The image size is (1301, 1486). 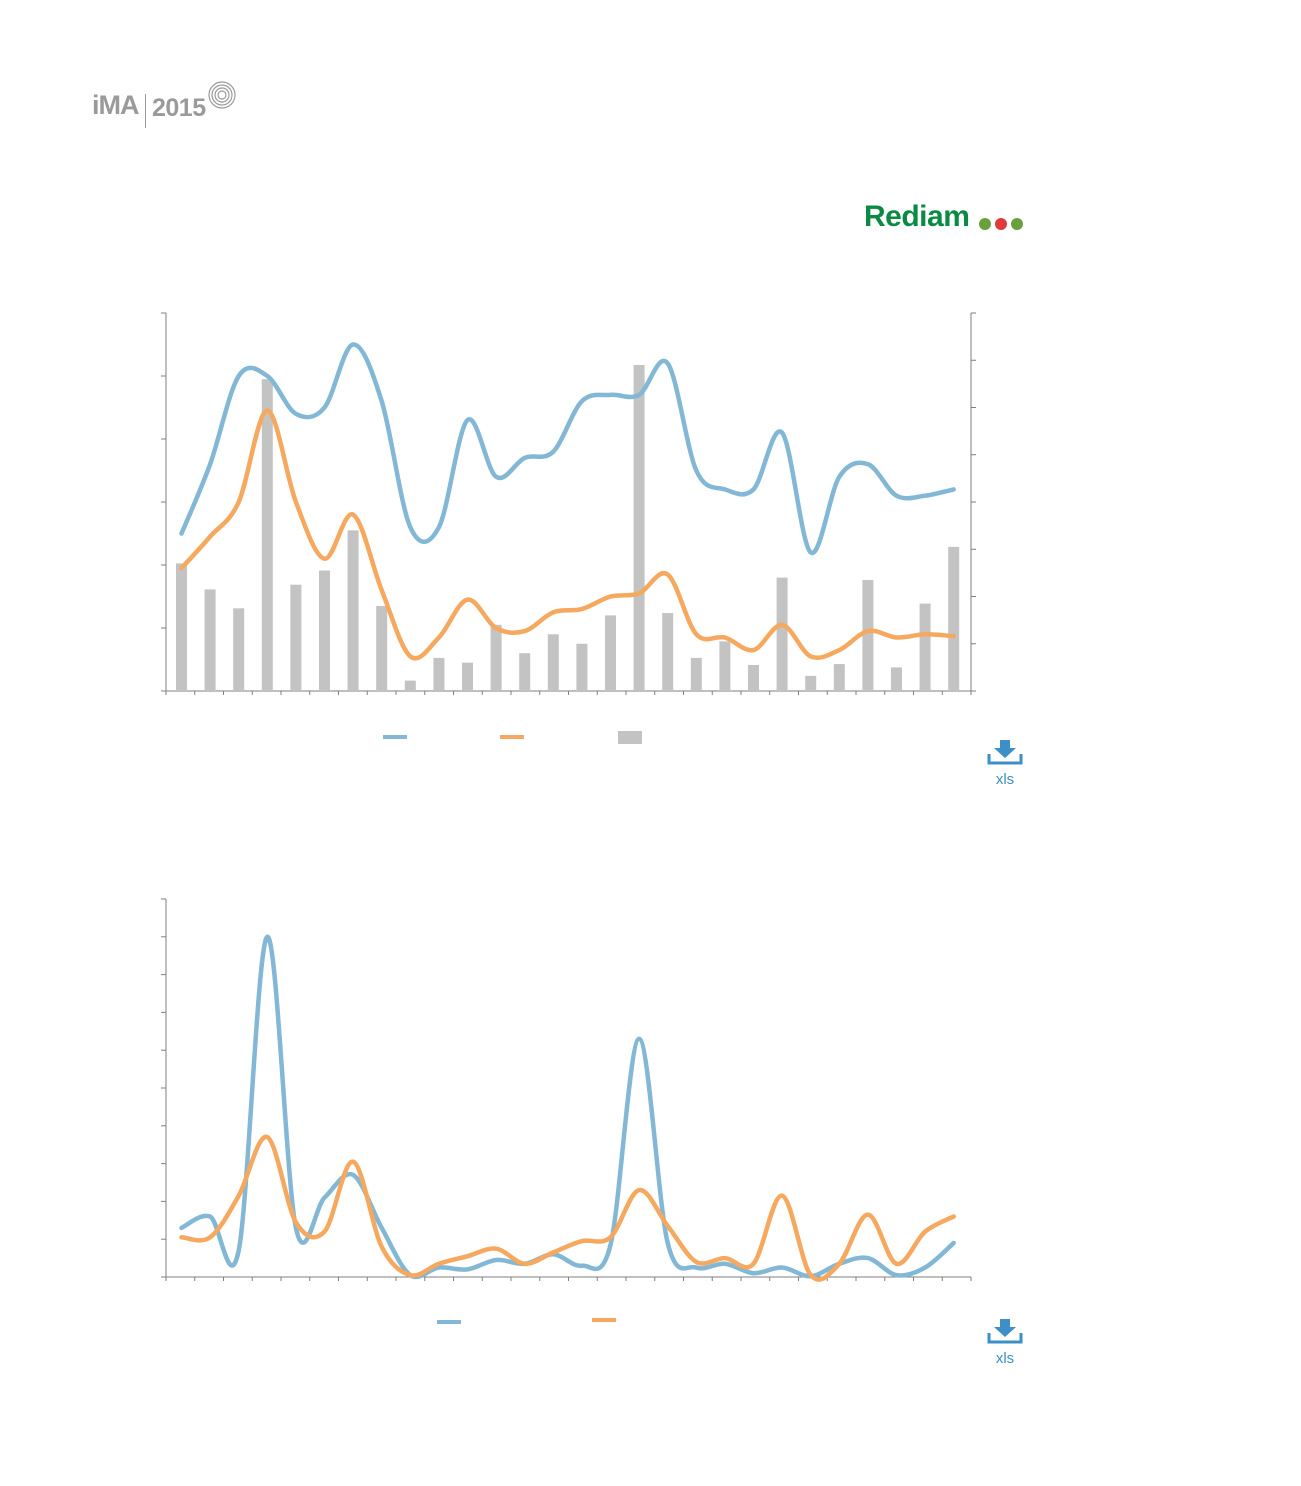 I want to click on concentric-rings-icon, so click(x=222, y=95).